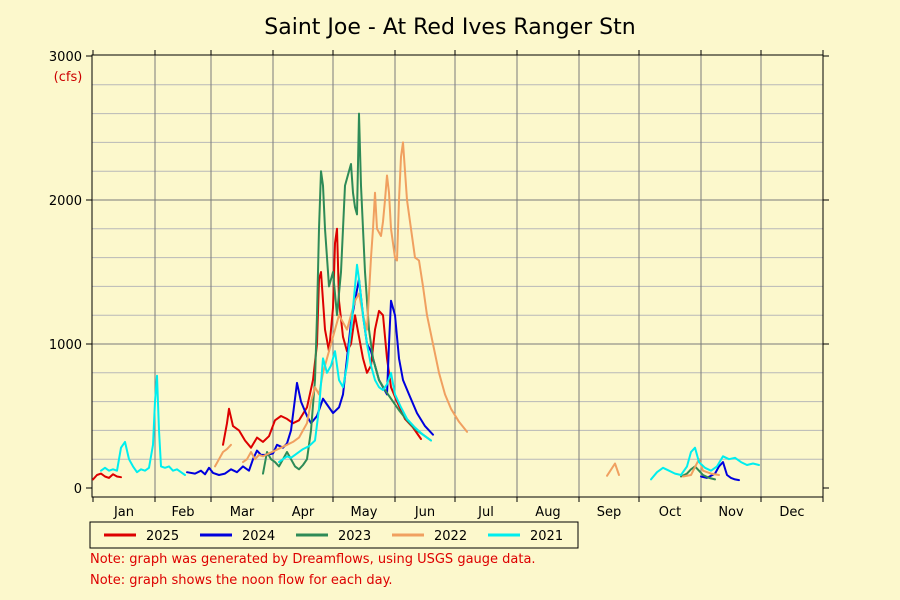 This screenshot has width=900, height=600. I want to click on legend-label-2025: 2025, so click(162, 536).